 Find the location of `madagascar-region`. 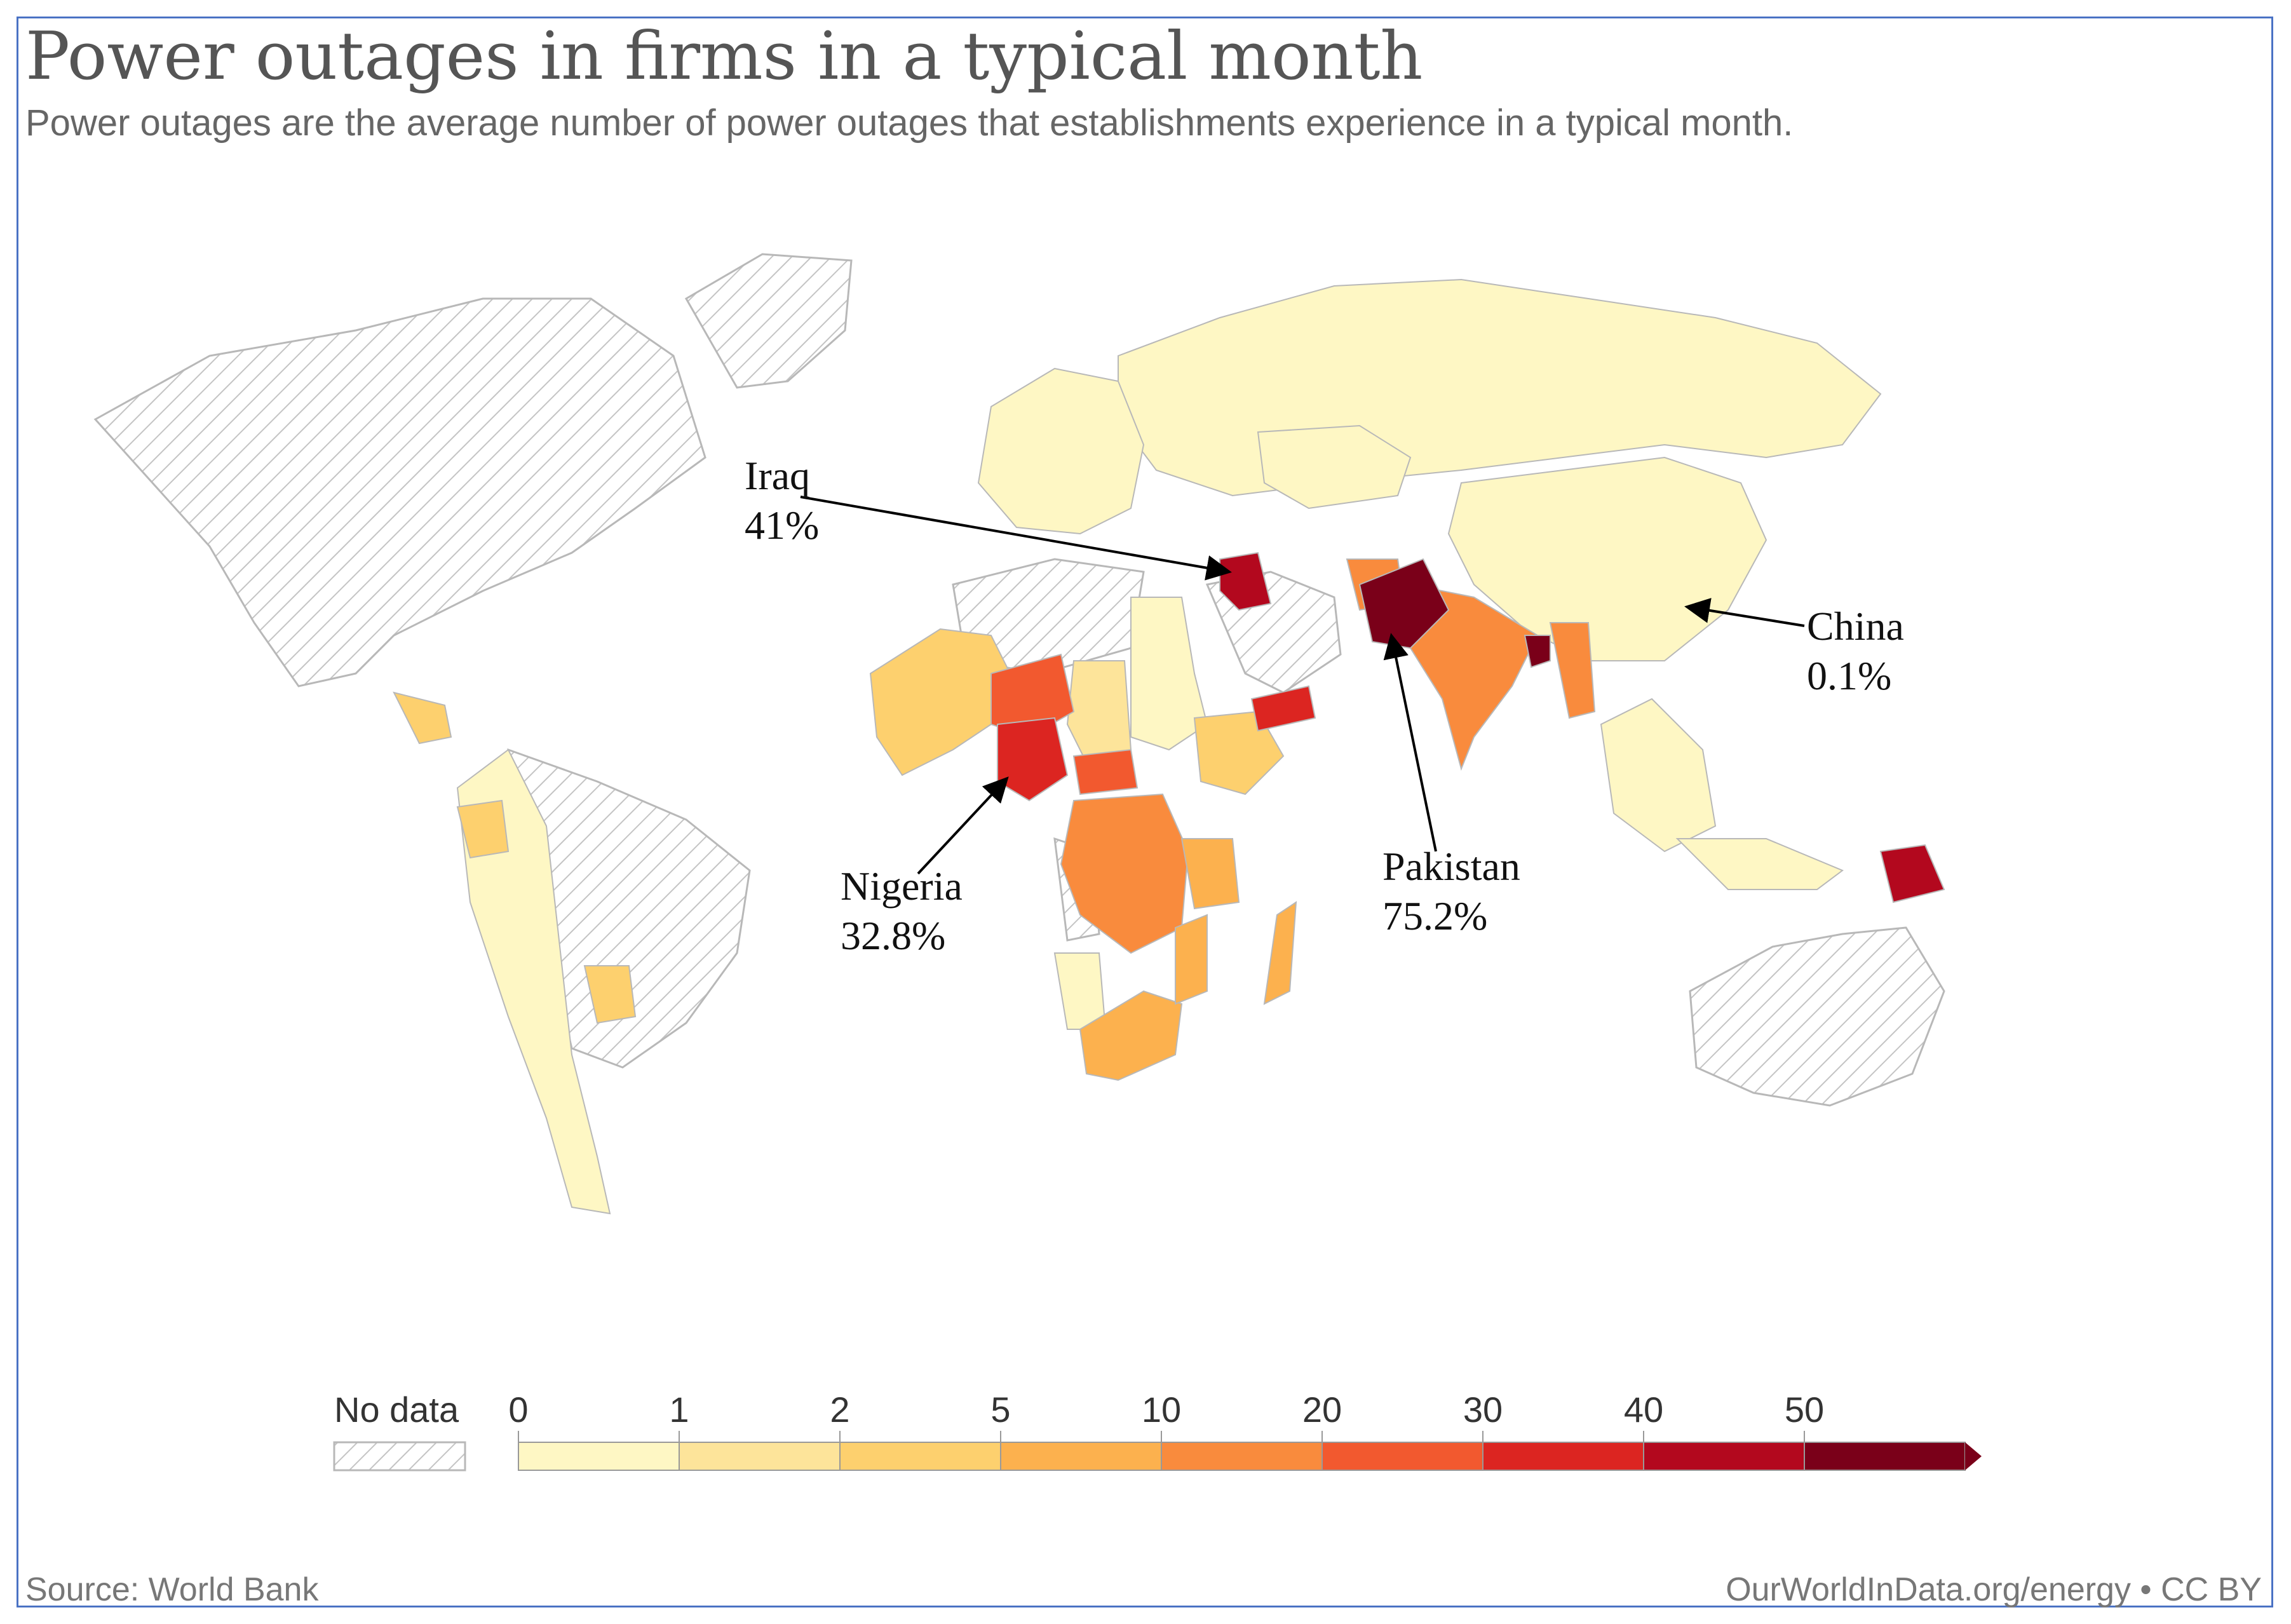

madagascar-region is located at coordinates (1280, 953).